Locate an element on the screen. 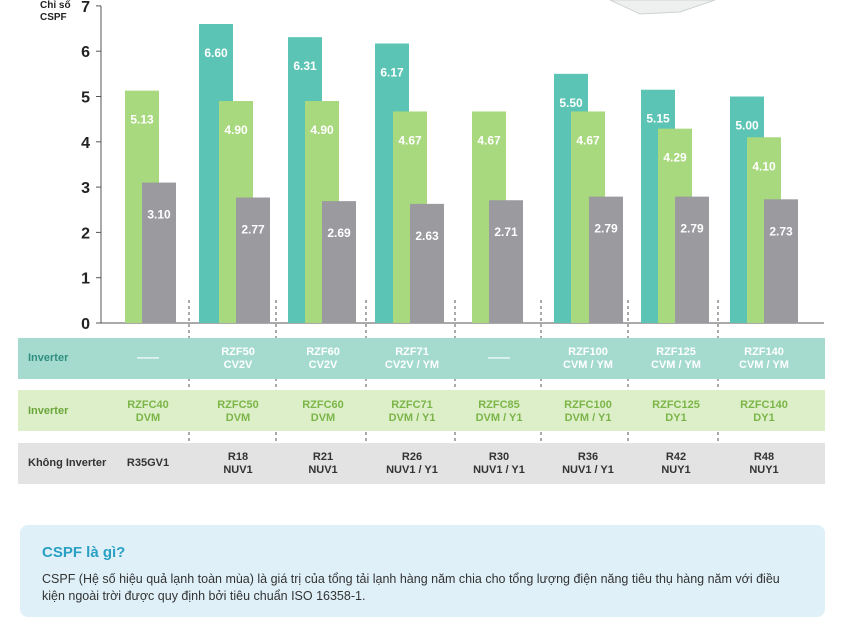 The width and height of the screenshot is (841, 626). table-cell: RZF140 CVM / YM is located at coordinates (764, 358).